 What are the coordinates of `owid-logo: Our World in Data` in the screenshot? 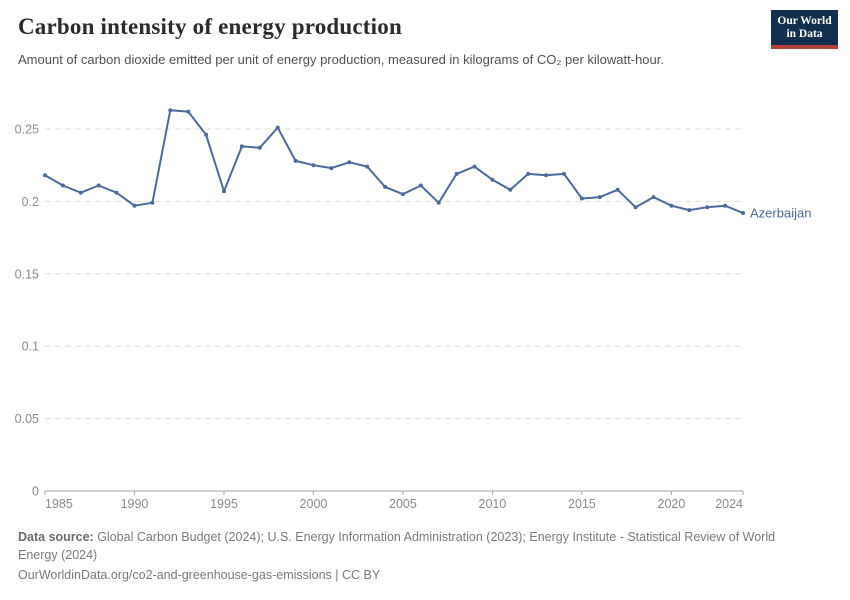 It's located at (804, 29).